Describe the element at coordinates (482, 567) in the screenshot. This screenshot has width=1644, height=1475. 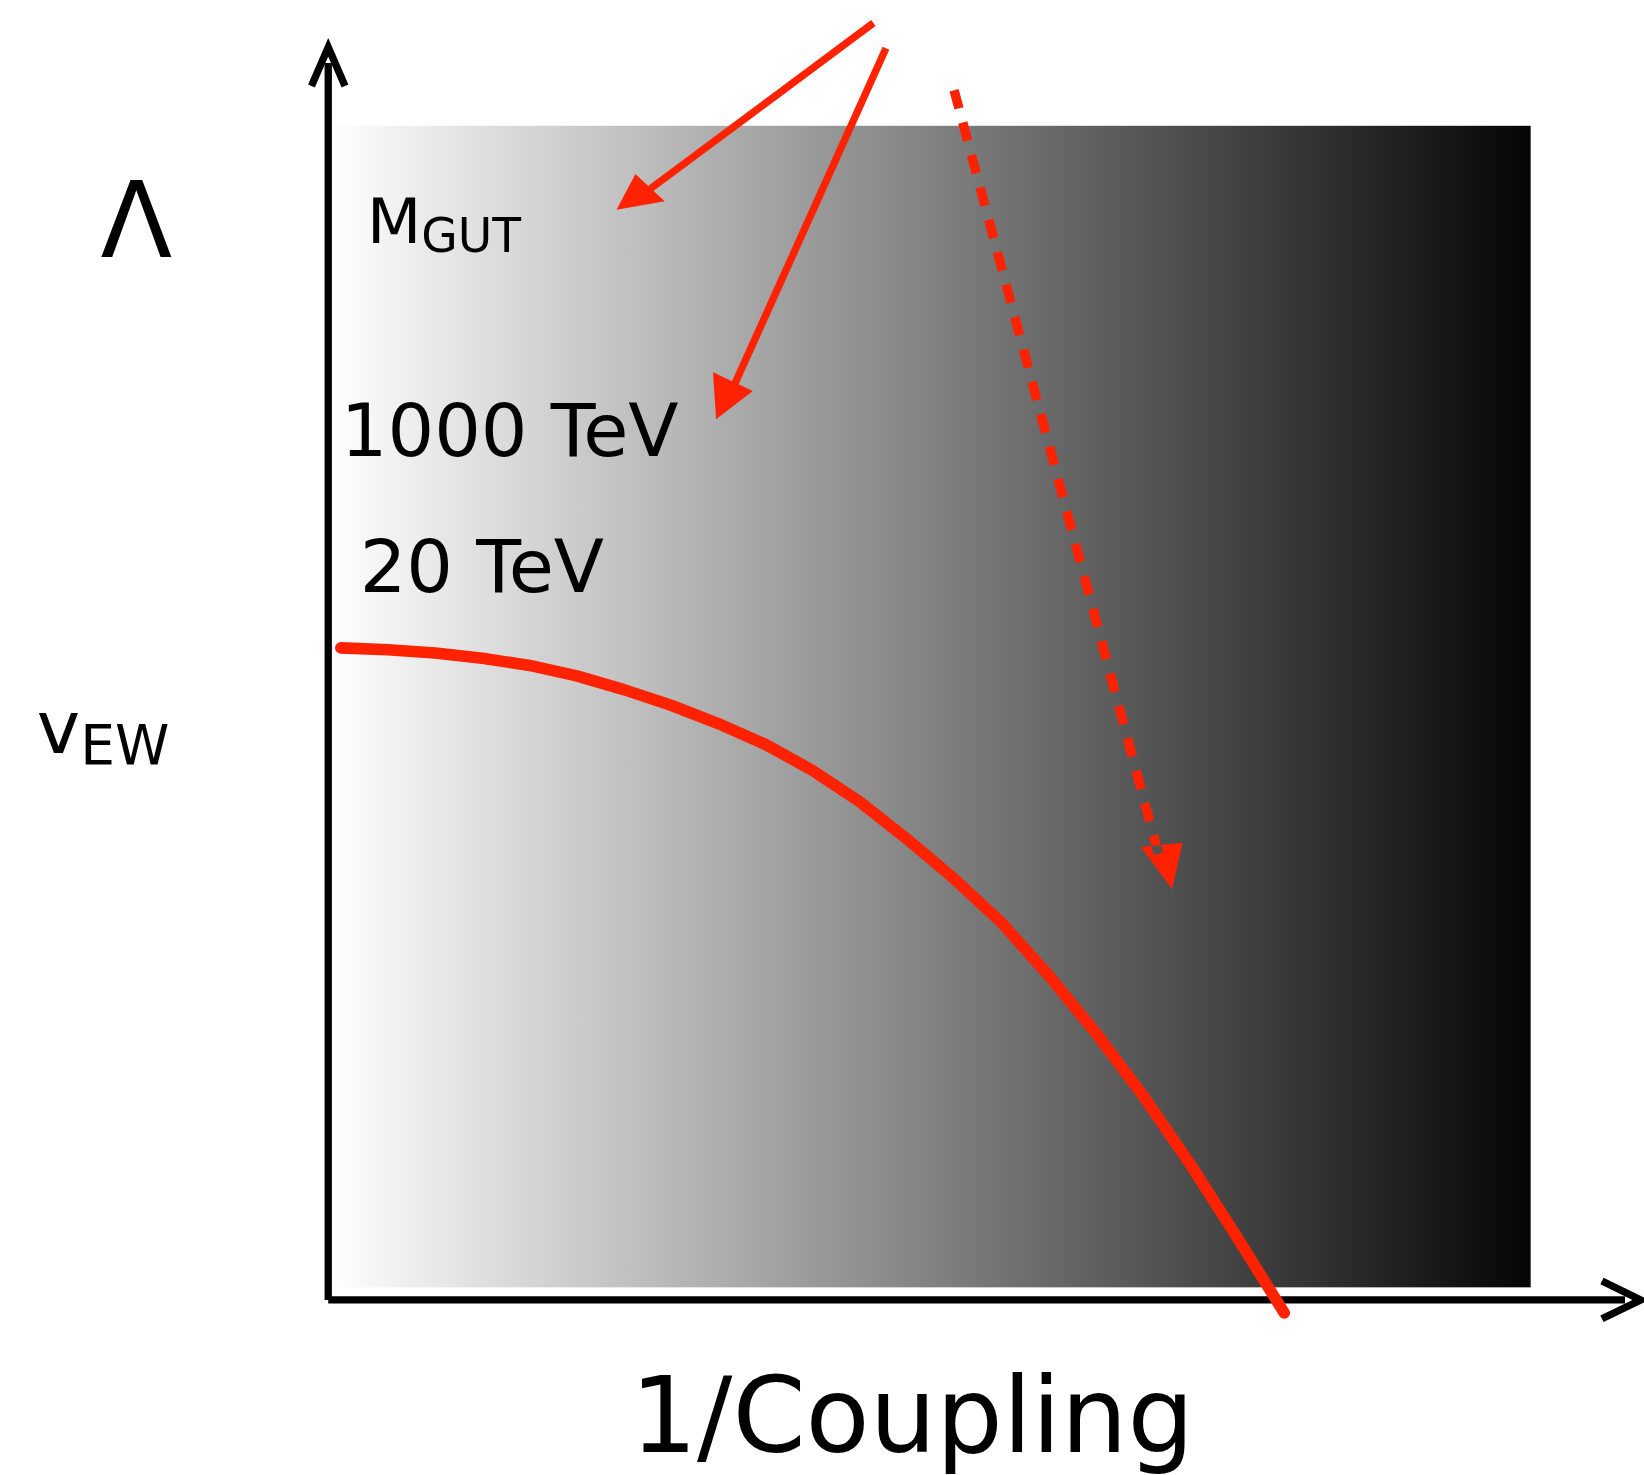
I see `text: 20 TeV` at that location.